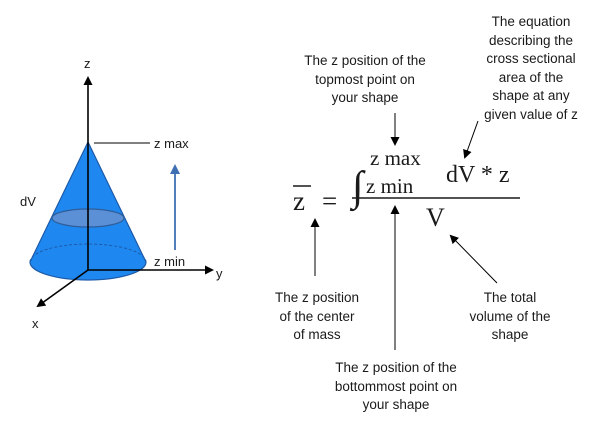 The image size is (600, 428). I want to click on center-of-mass-annotation: The z position of the center of mass, so click(317, 317).